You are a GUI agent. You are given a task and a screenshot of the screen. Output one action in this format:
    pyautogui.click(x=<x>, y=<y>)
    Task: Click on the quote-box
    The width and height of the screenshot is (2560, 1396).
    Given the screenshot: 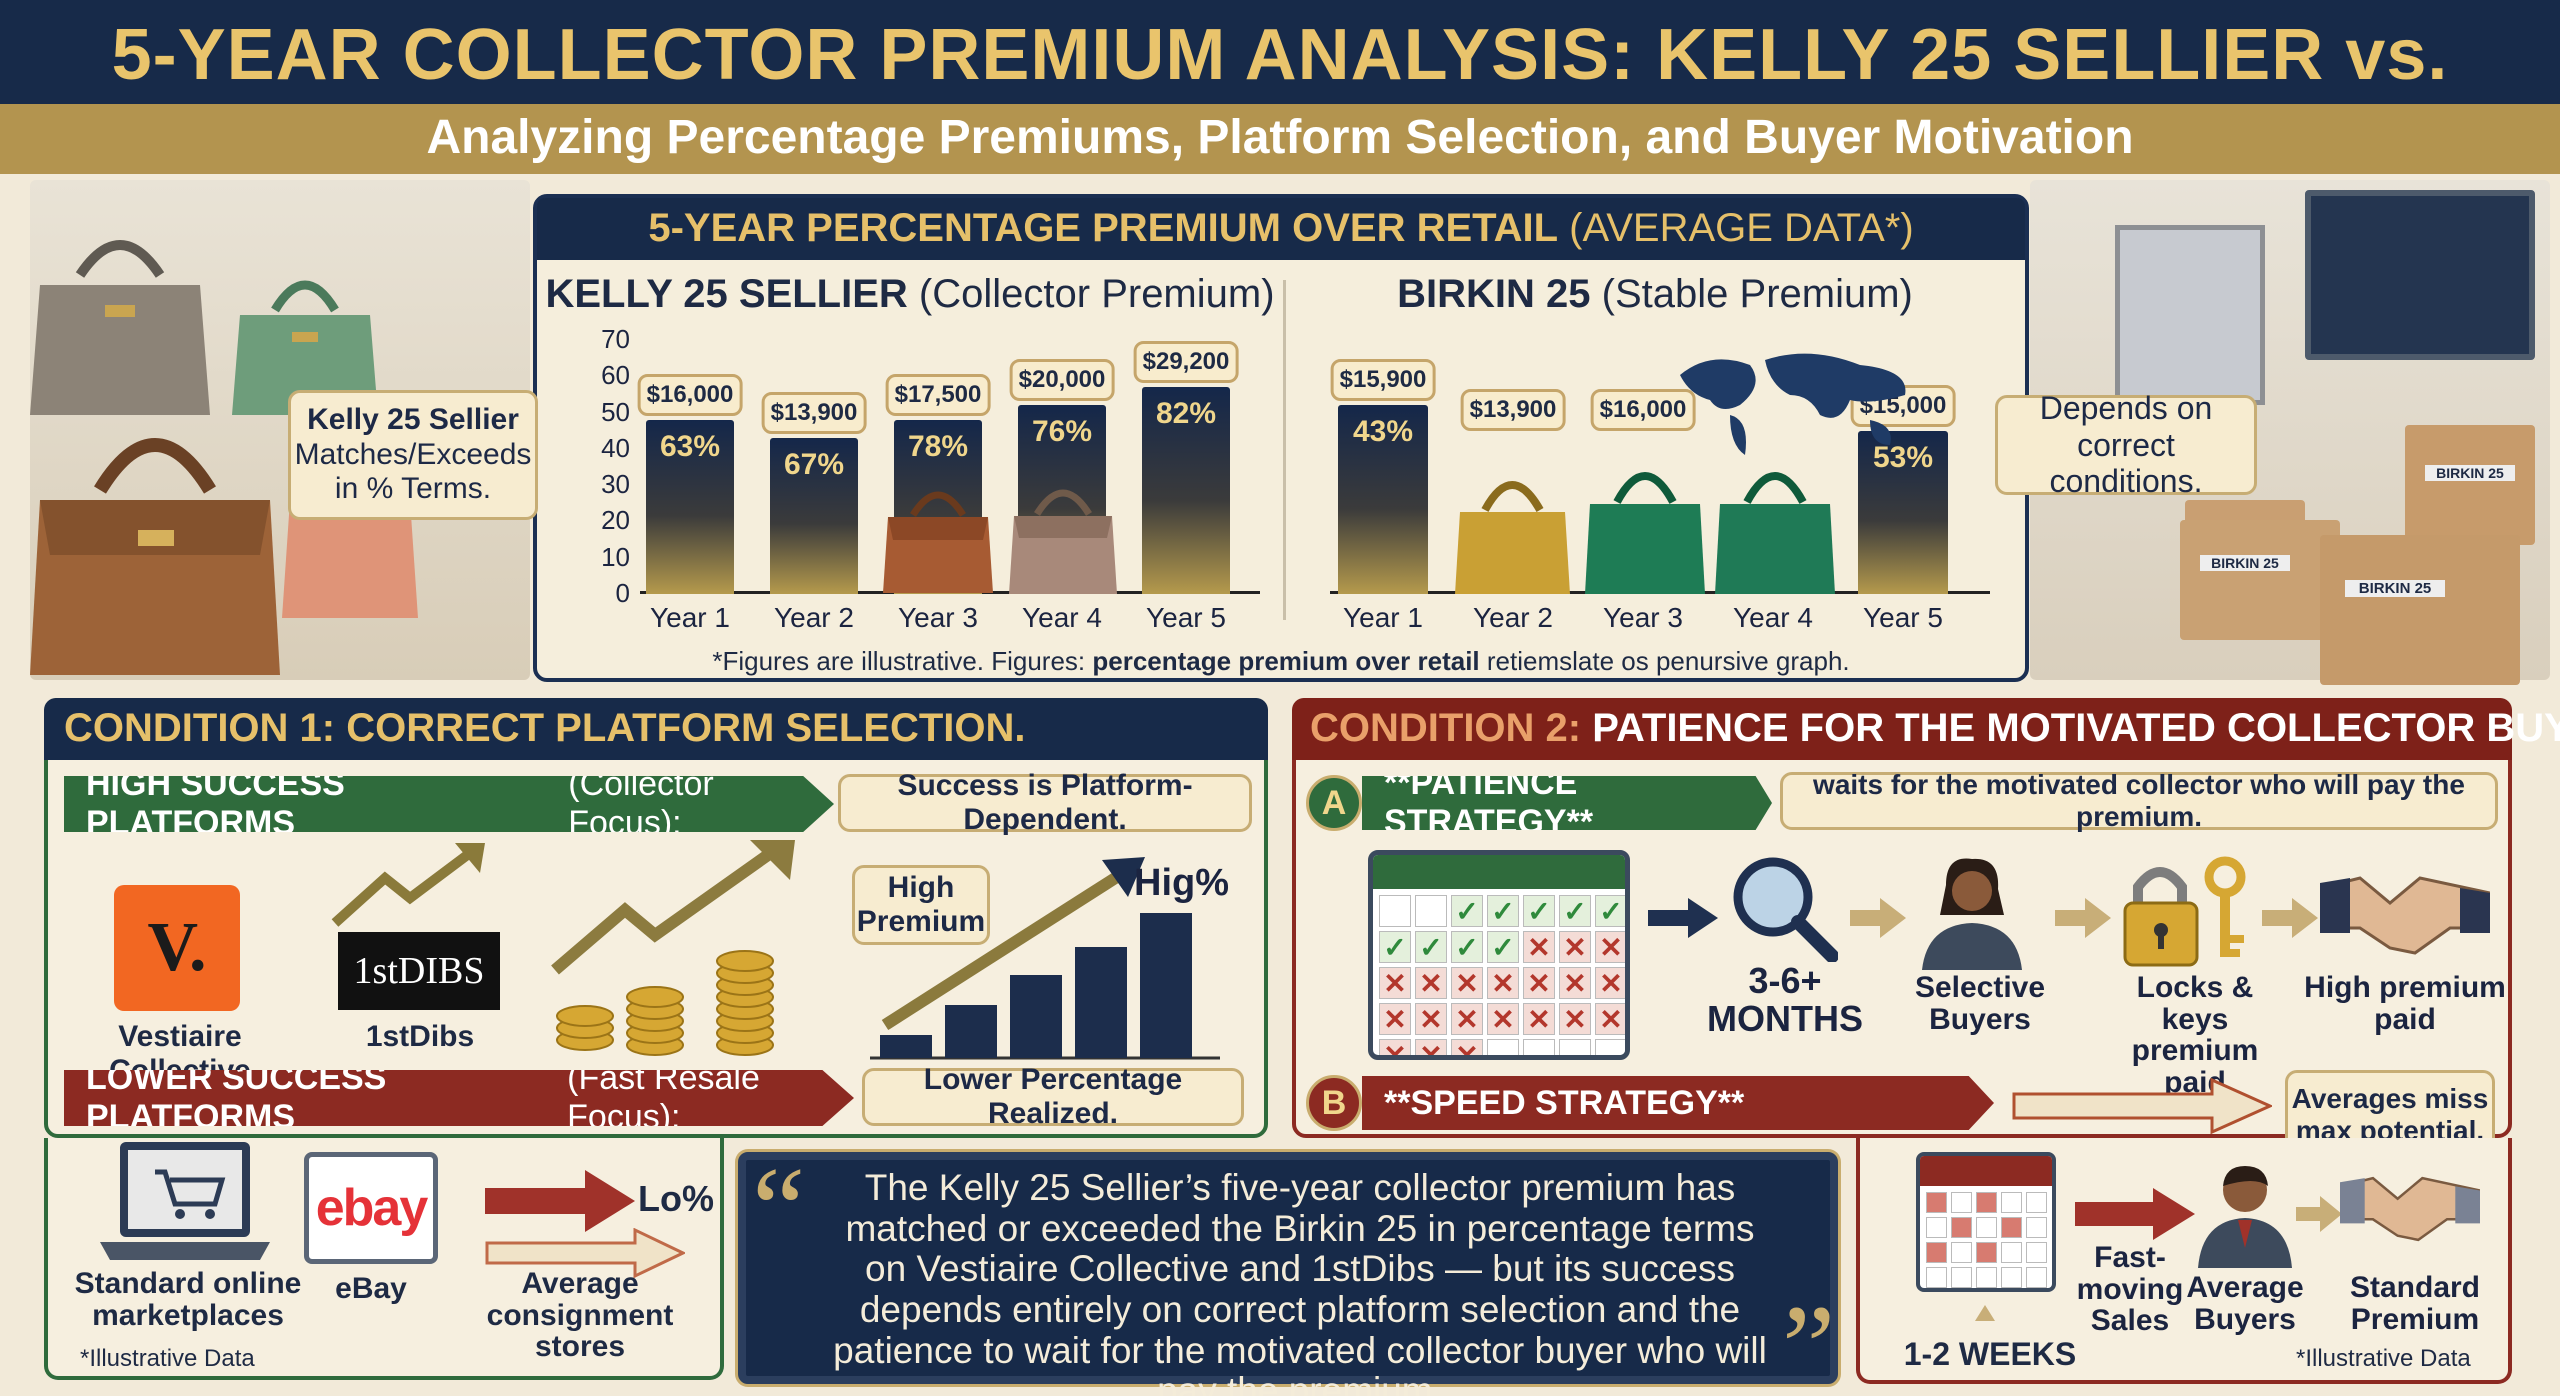 What is the action you would take?
    pyautogui.click(x=1288, y=1268)
    